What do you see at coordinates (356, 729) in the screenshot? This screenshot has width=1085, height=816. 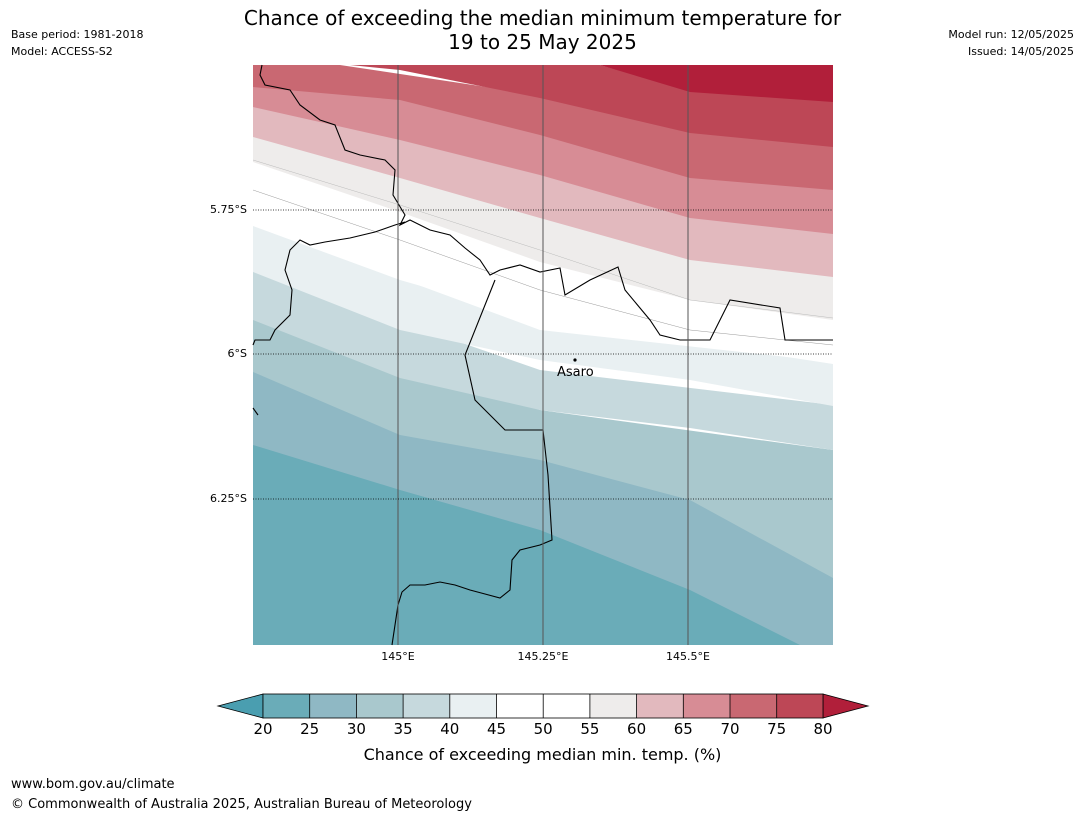 I see `cbar-tick: 30` at bounding box center [356, 729].